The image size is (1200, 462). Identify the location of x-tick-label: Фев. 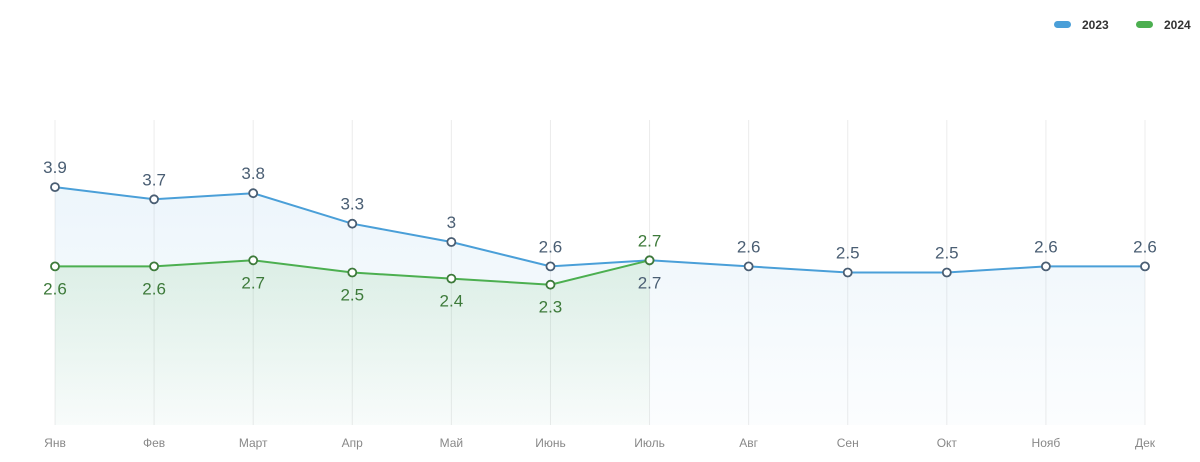
(154, 443).